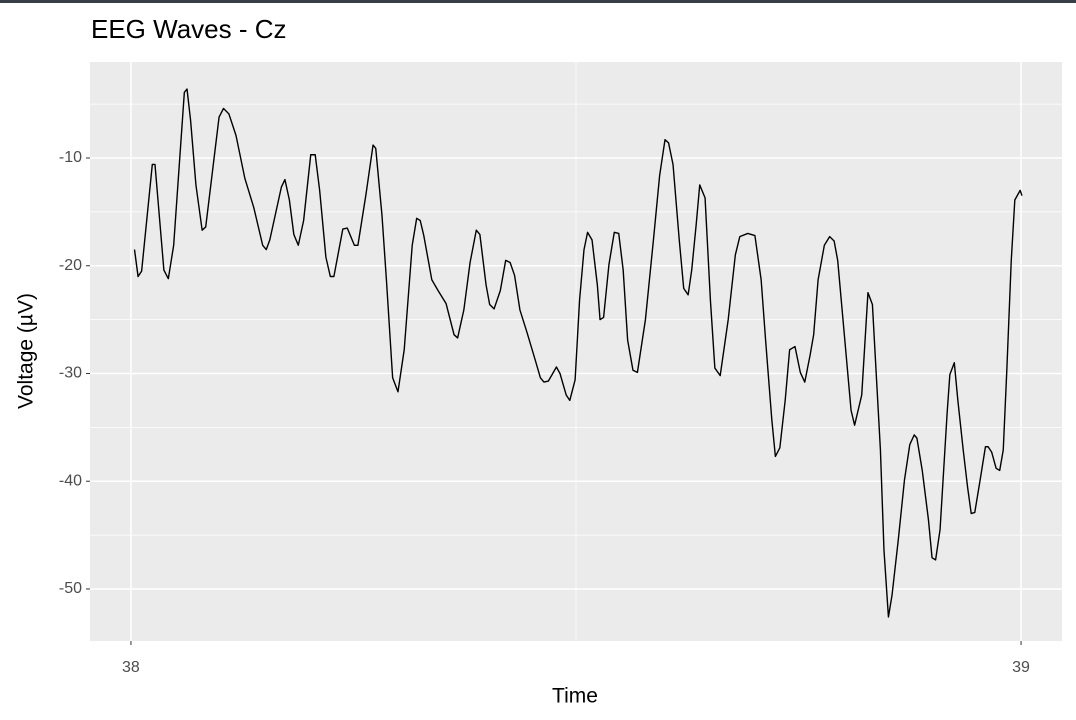  I want to click on x-axis-title: Time, so click(575, 696).